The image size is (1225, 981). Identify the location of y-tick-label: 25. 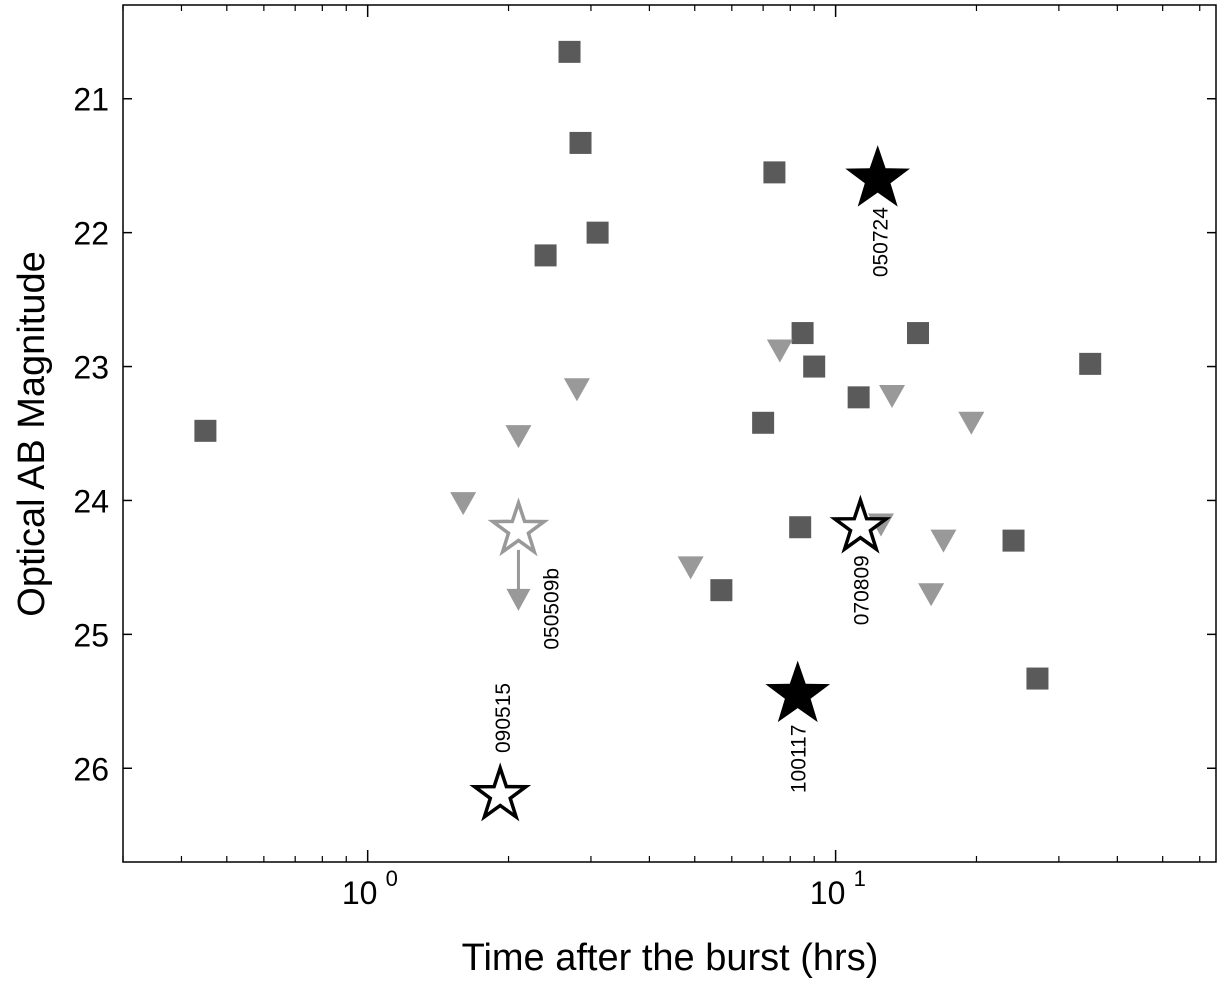
(91, 635).